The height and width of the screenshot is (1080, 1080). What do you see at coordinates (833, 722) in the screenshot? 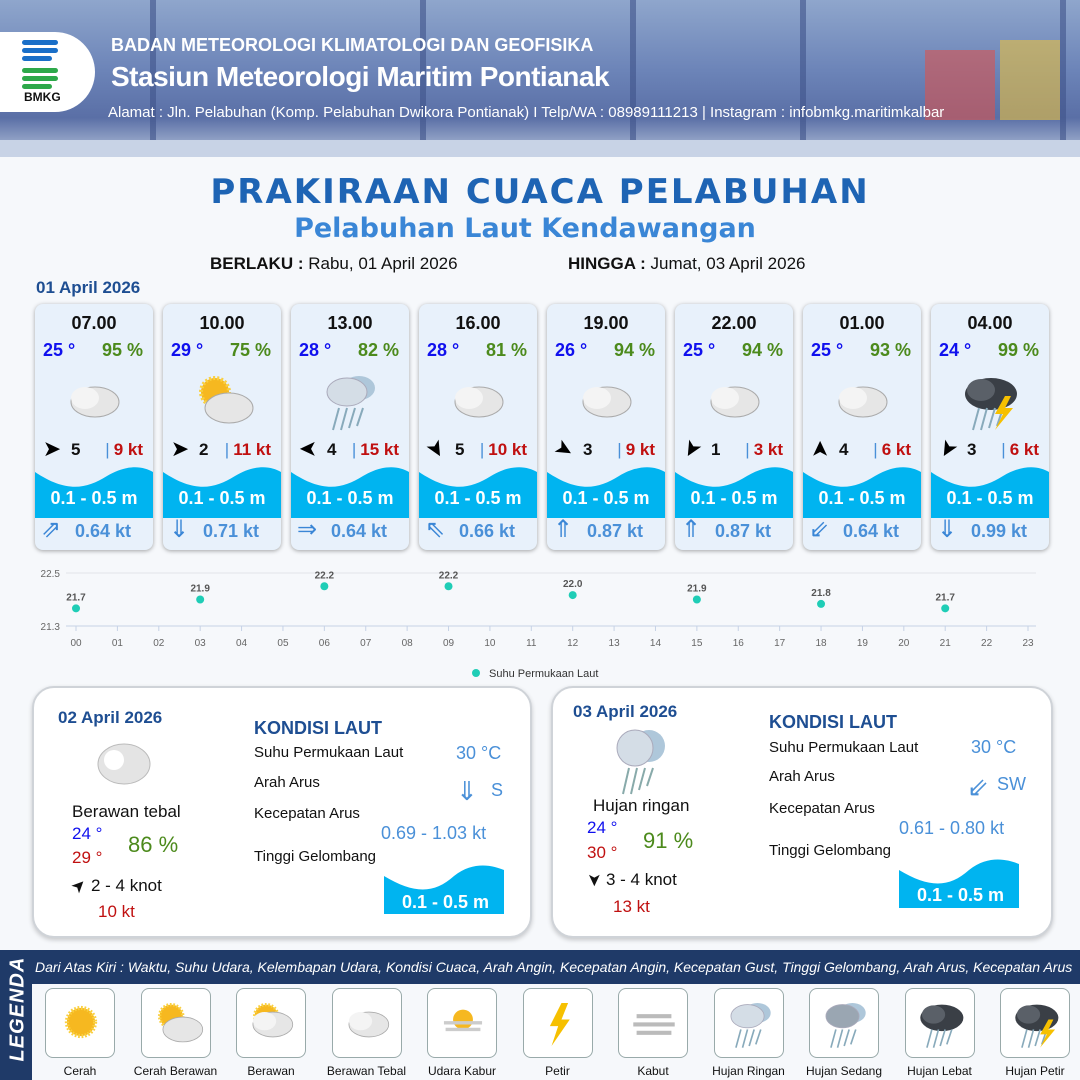
I see `sea-title: KONDISI LAUT` at bounding box center [833, 722].